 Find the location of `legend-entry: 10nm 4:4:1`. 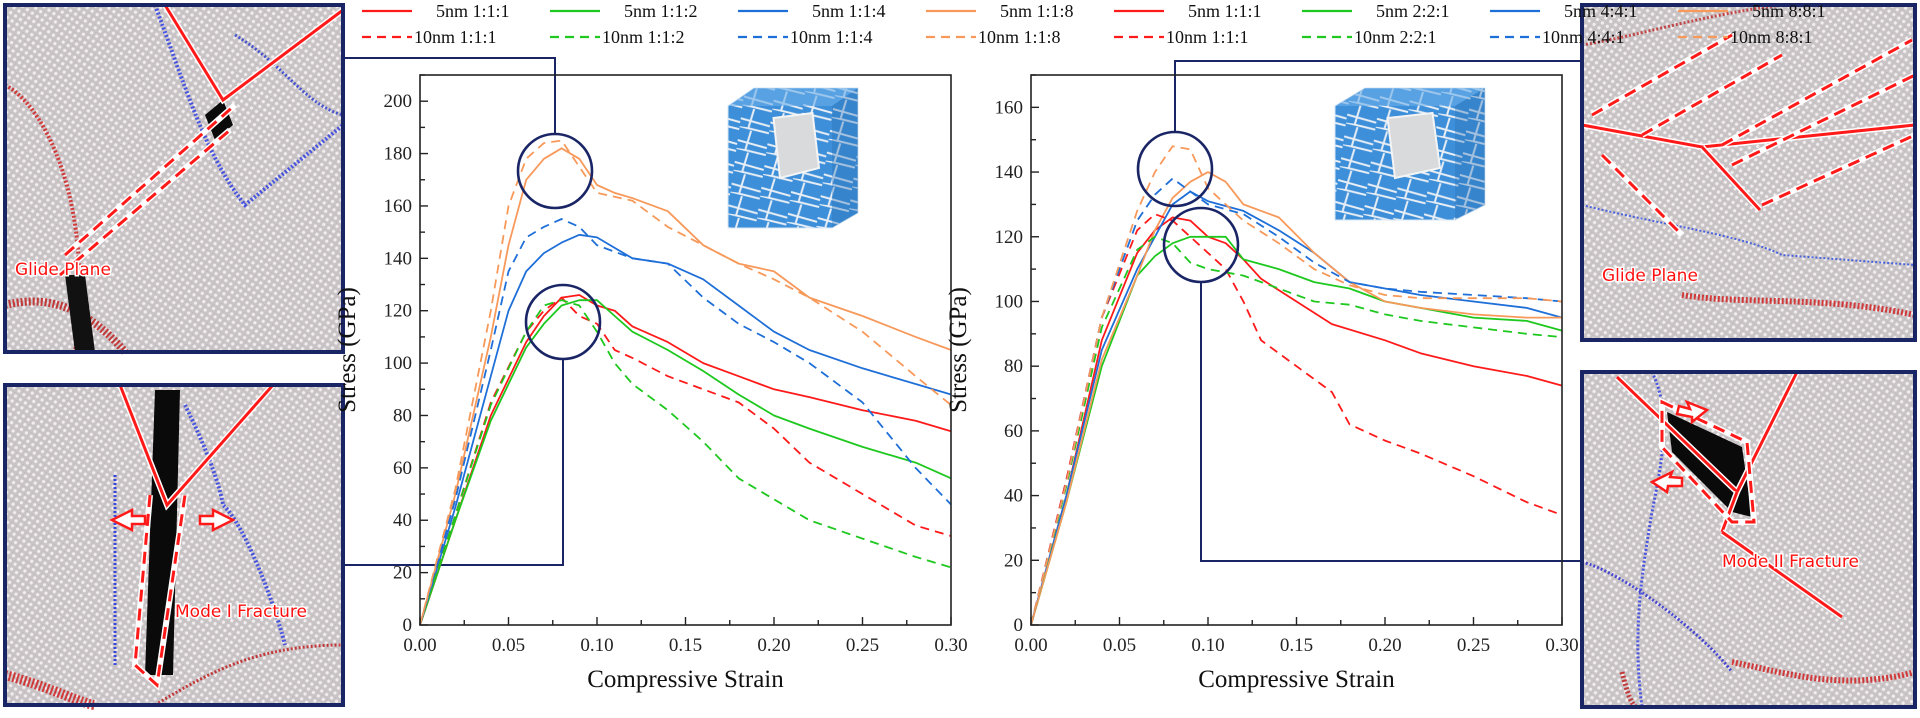

legend-entry: 10nm 4:4:1 is located at coordinates (1557, 37).